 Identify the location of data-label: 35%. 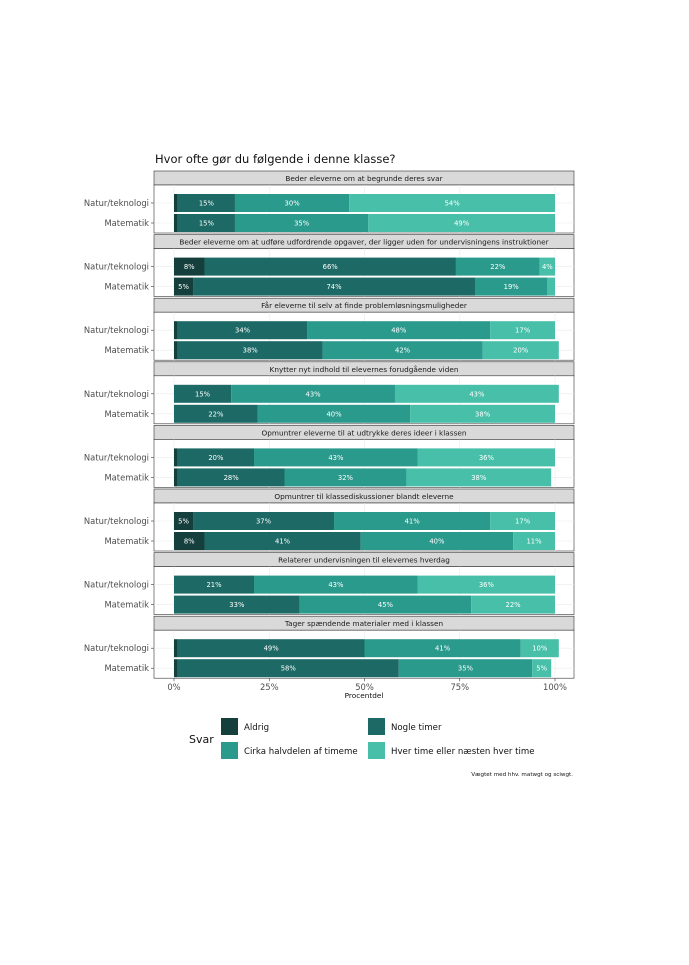
(466, 669).